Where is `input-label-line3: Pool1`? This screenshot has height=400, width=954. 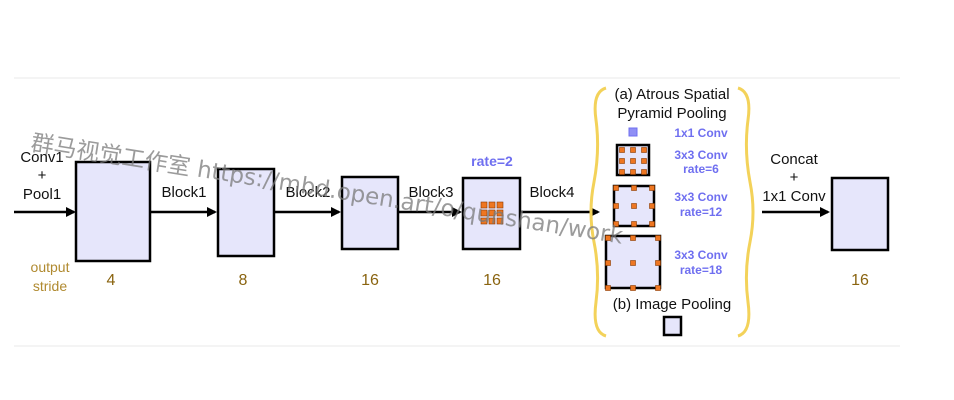
input-label-line3: Pool1 is located at coordinates (42, 194).